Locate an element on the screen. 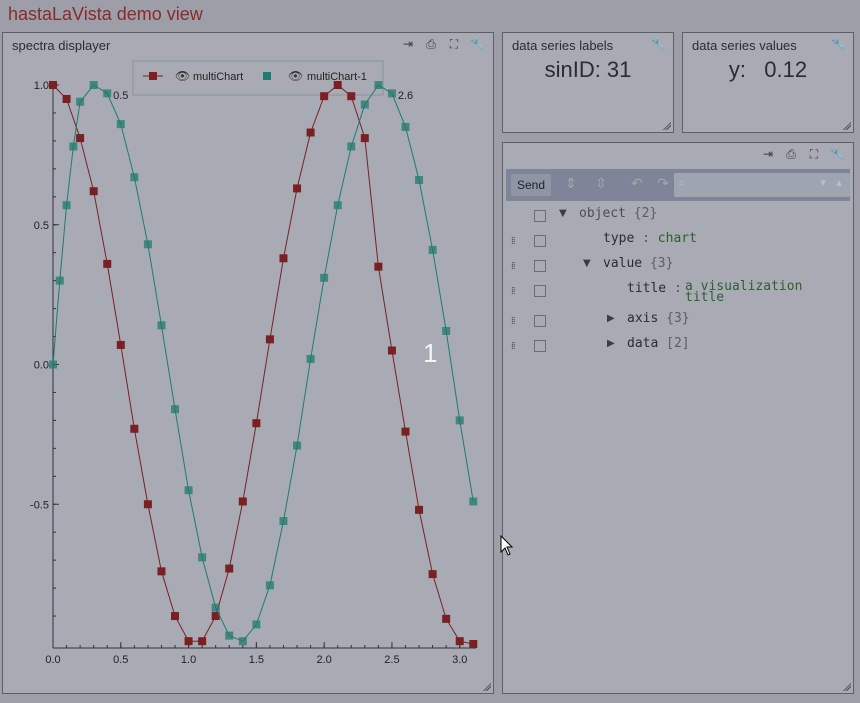  search-prev-icon: ▲ is located at coordinates (839, 183).